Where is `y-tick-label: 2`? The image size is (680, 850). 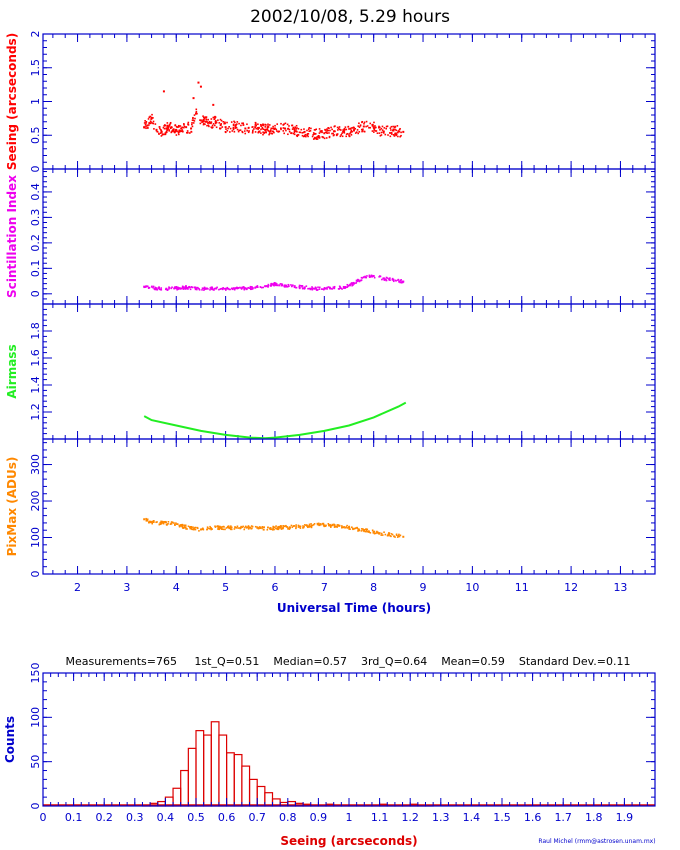
y-tick-label: 2 is located at coordinates (35, 34).